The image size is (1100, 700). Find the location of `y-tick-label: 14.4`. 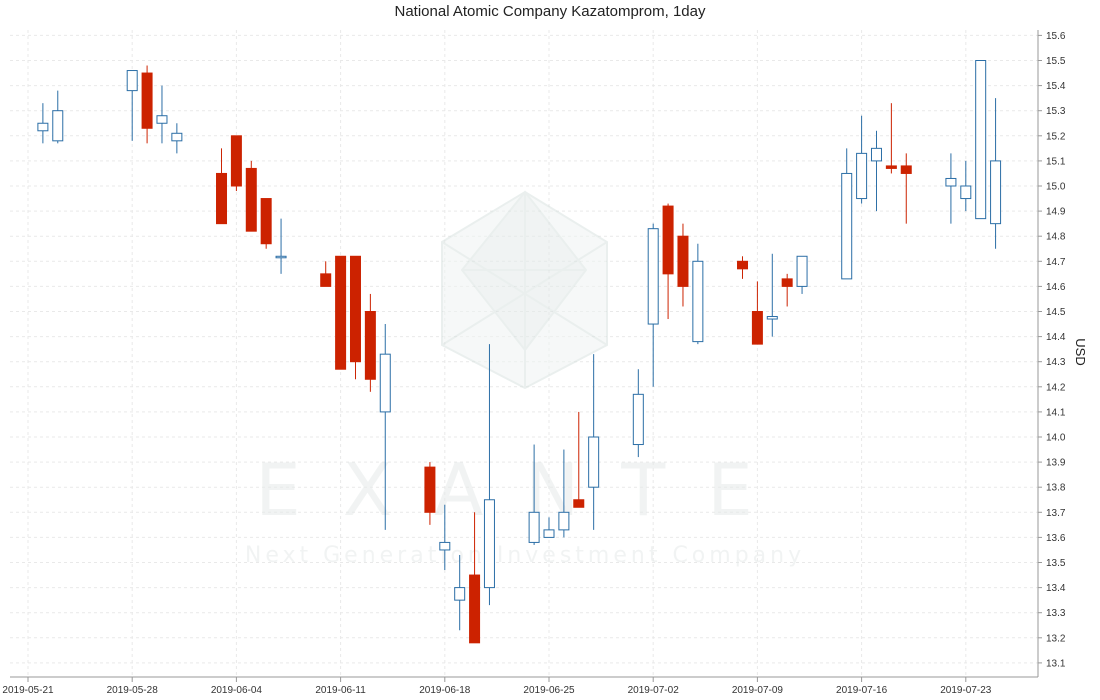

y-tick-label: 14.4 is located at coordinates (1056, 337).